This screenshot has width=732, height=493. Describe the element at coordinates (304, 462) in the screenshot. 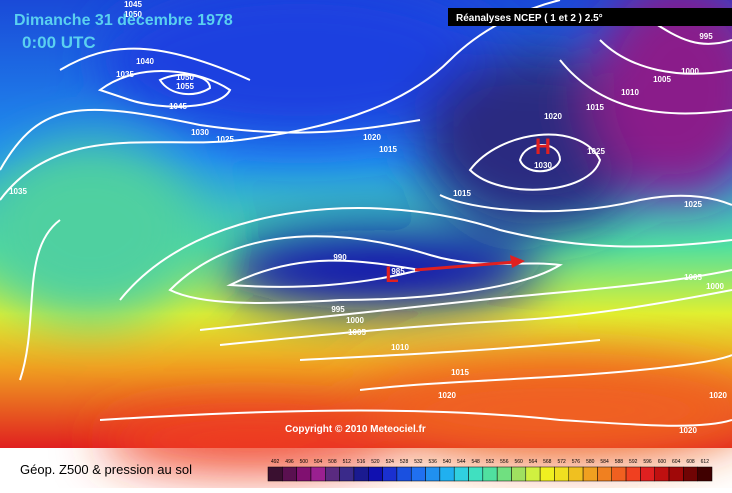

I see `scale-label: 500` at that location.